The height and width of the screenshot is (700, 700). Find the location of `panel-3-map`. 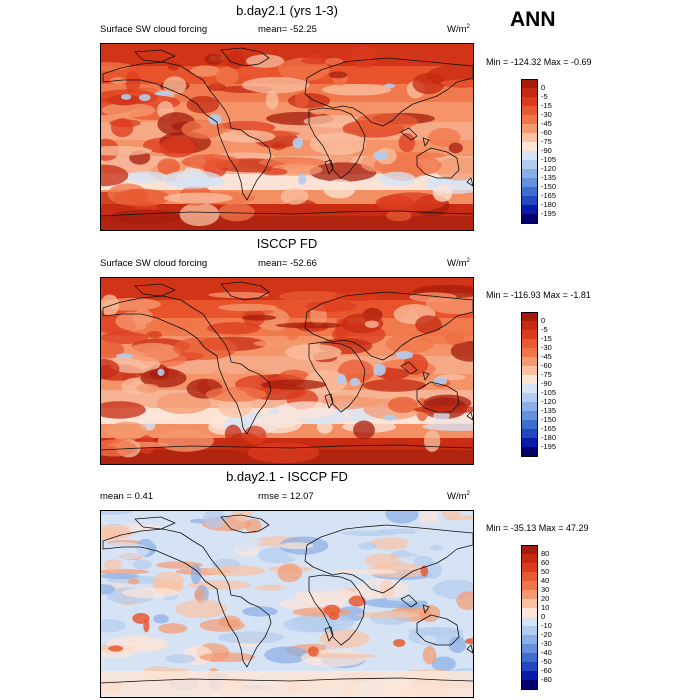

panel-3-map is located at coordinates (287, 604).